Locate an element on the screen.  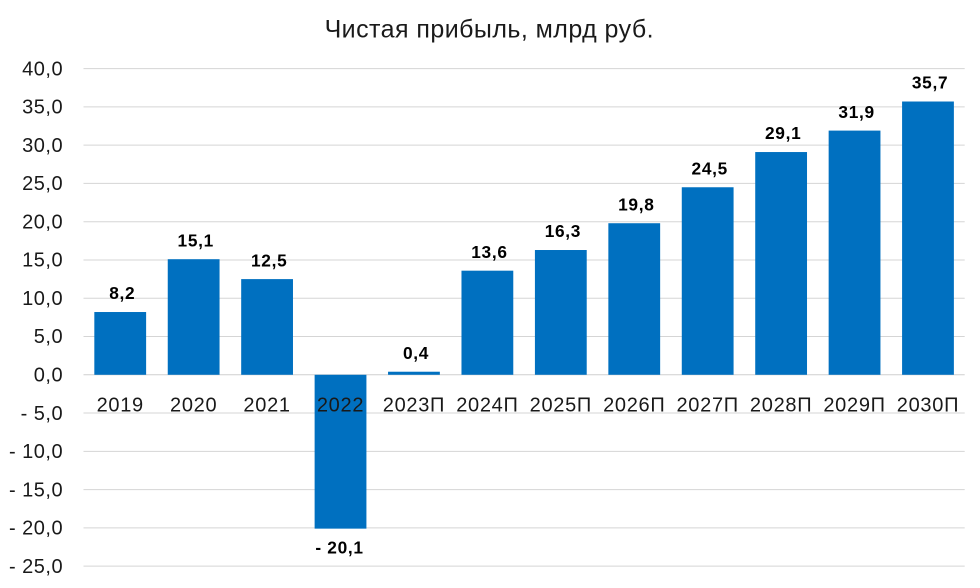
svg-text: - 25,0 is located at coordinates (36, 567).